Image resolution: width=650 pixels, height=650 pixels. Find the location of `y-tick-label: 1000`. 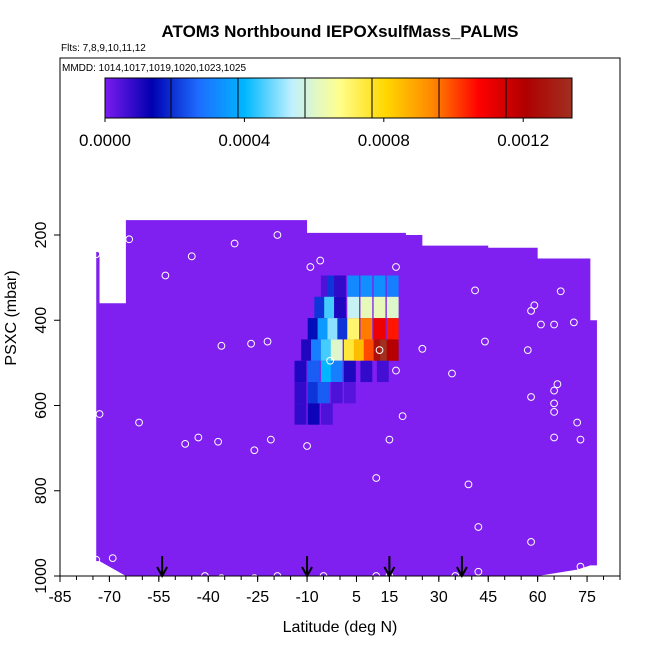

y-tick-label: 1000 is located at coordinates (41, 576).